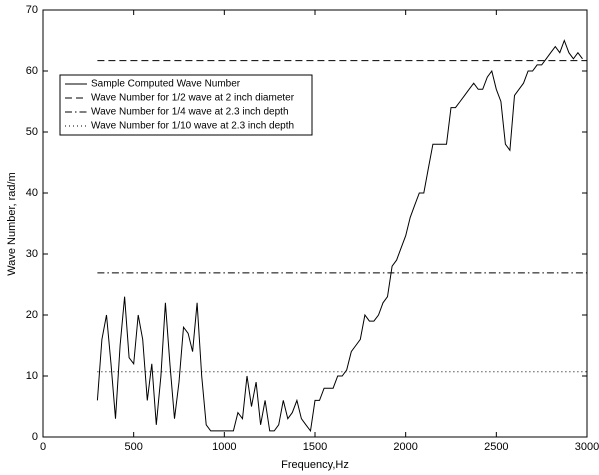 The height and width of the screenshot is (475, 599). Describe the element at coordinates (32, 254) in the screenshot. I see `y-tick-label: 30` at that location.